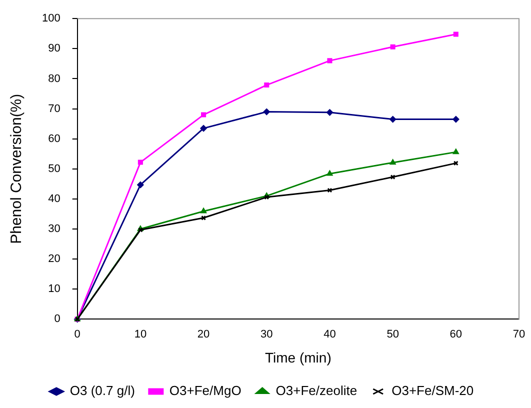 The height and width of the screenshot is (408, 531). I want to click on y-tick-label: 100, so click(51, 18).